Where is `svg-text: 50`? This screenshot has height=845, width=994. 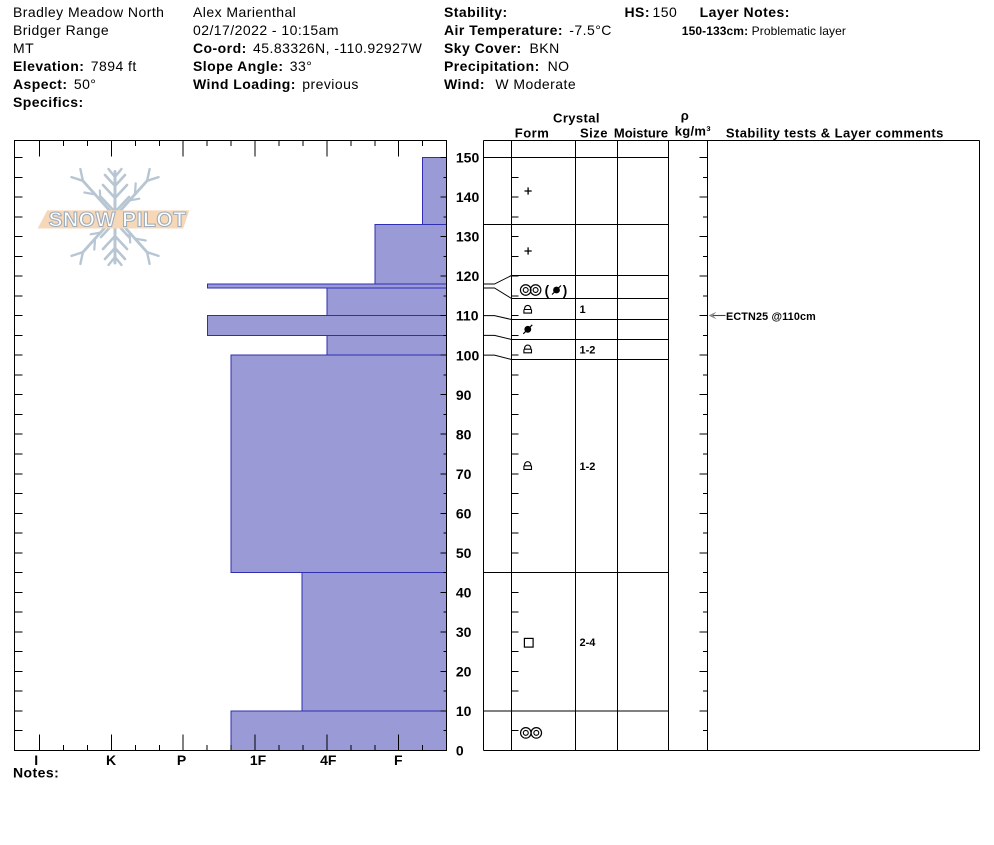 svg-text: 50 is located at coordinates (464, 553).